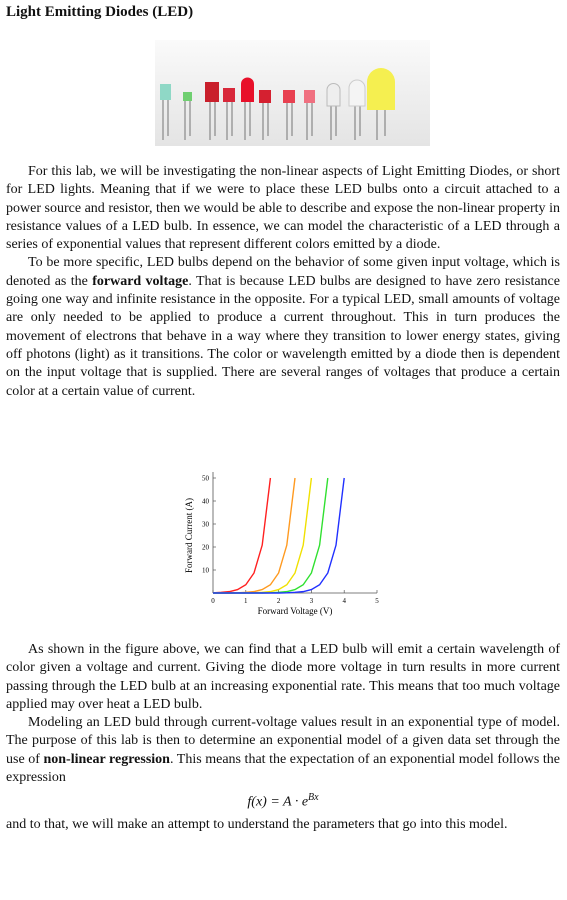 Image resolution: width=567 pixels, height=900 pixels. I want to click on bold-term: non-linear regression, so click(106, 759).